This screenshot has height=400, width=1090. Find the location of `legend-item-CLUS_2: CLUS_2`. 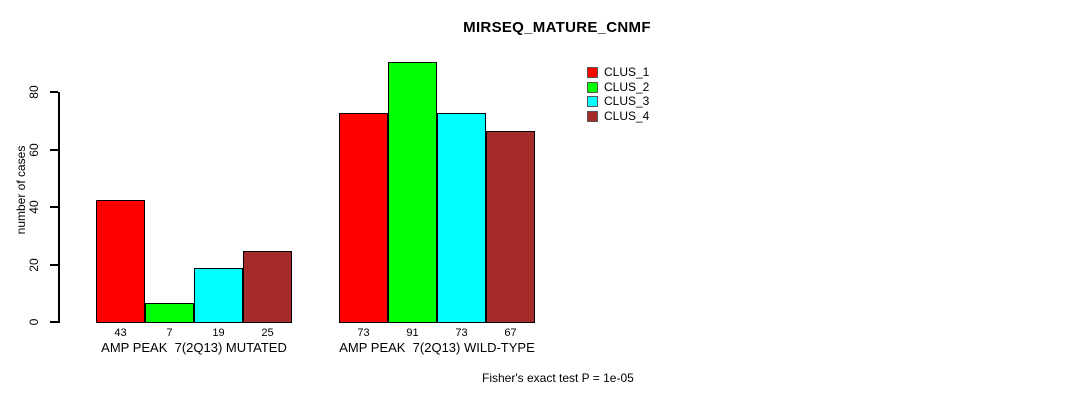

legend-item-CLUS_2: CLUS_2 is located at coordinates (618, 87).